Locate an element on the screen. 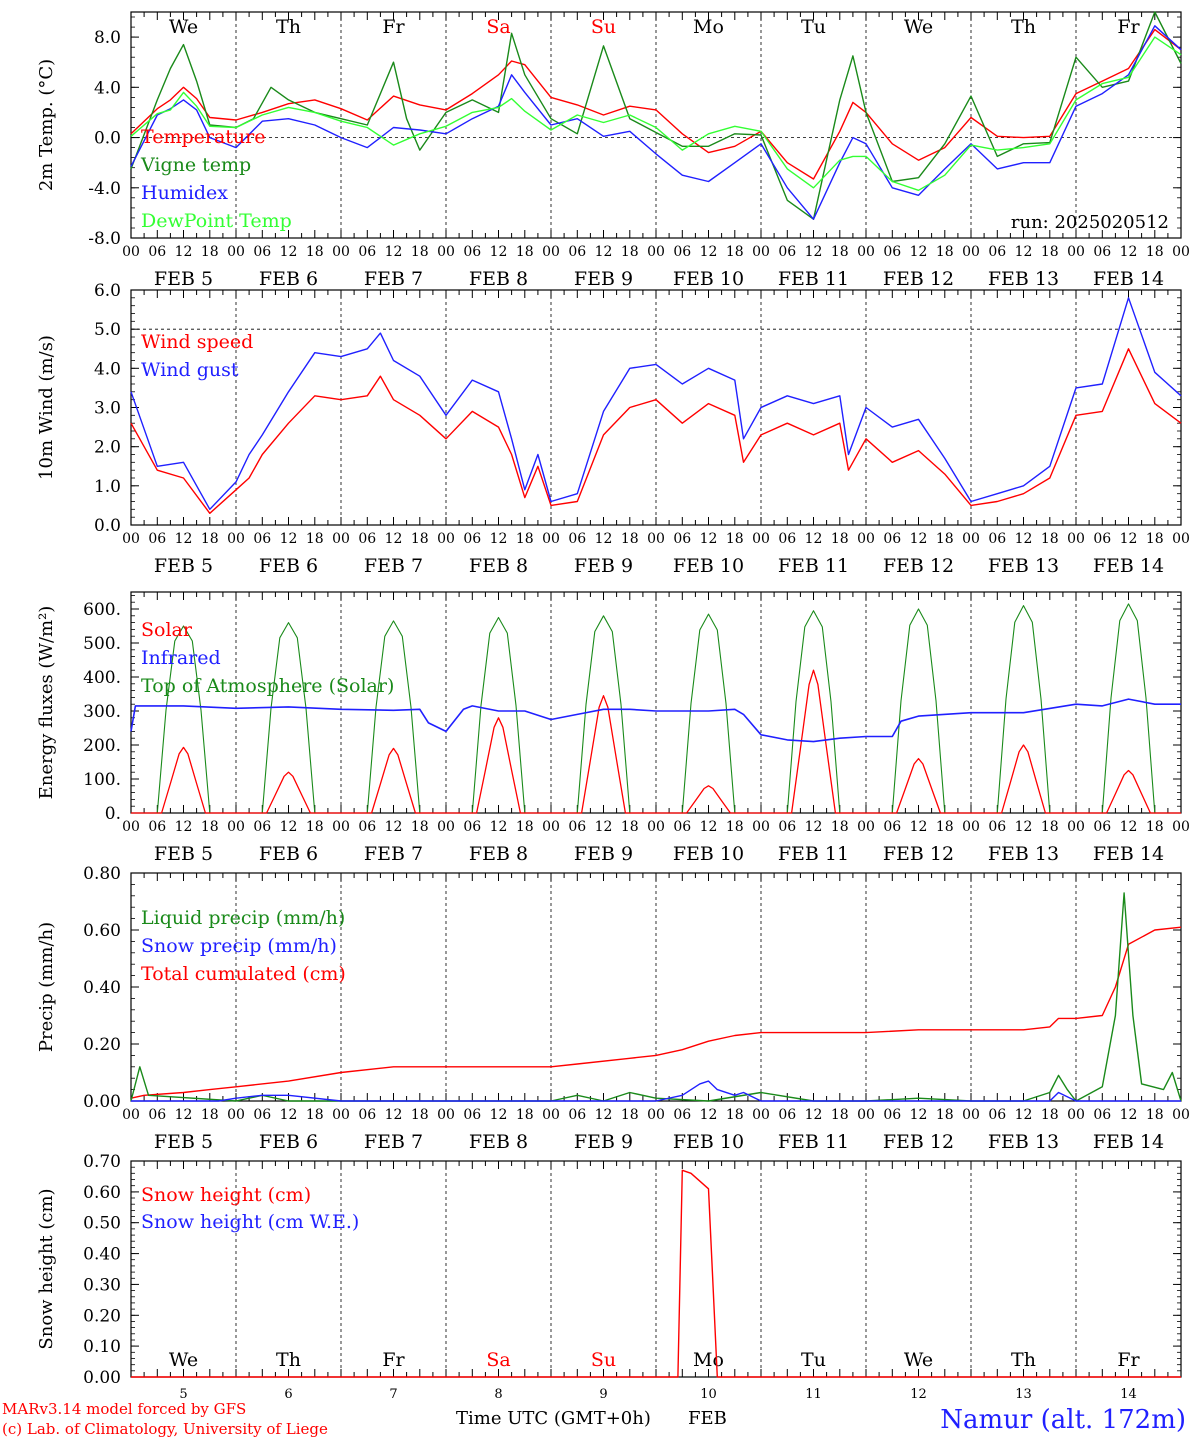 This screenshot has height=1440, width=1194. y-axis-label: 10m Wind (m/s) is located at coordinates (46, 407).